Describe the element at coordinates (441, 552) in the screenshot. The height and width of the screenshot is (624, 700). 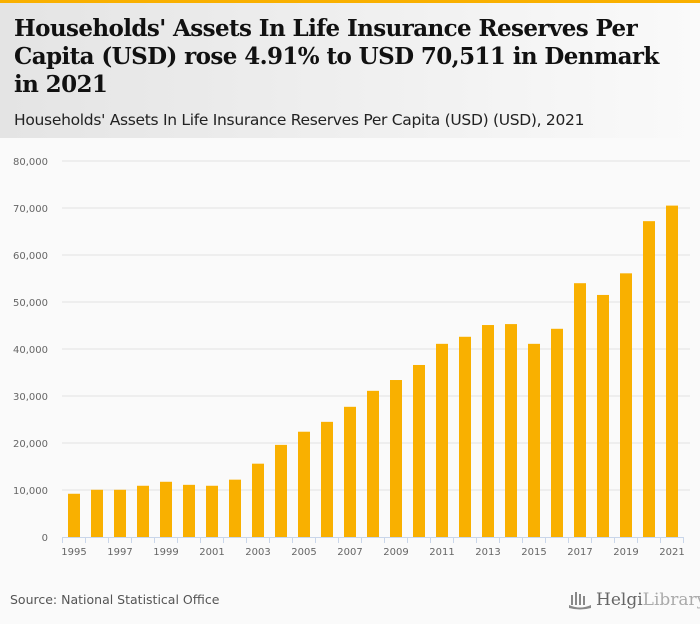
I see `x-tick-label: 2011` at that location.